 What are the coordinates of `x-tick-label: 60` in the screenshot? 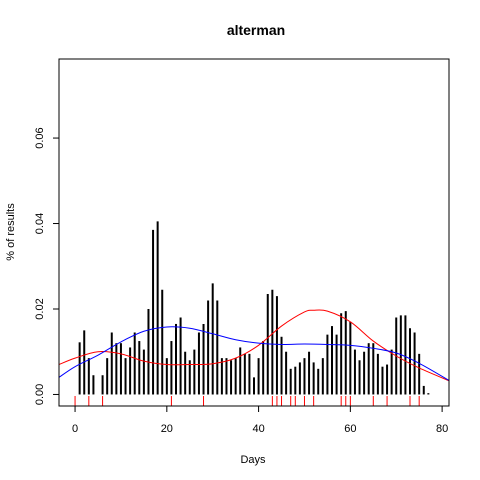 It's located at (350, 429).